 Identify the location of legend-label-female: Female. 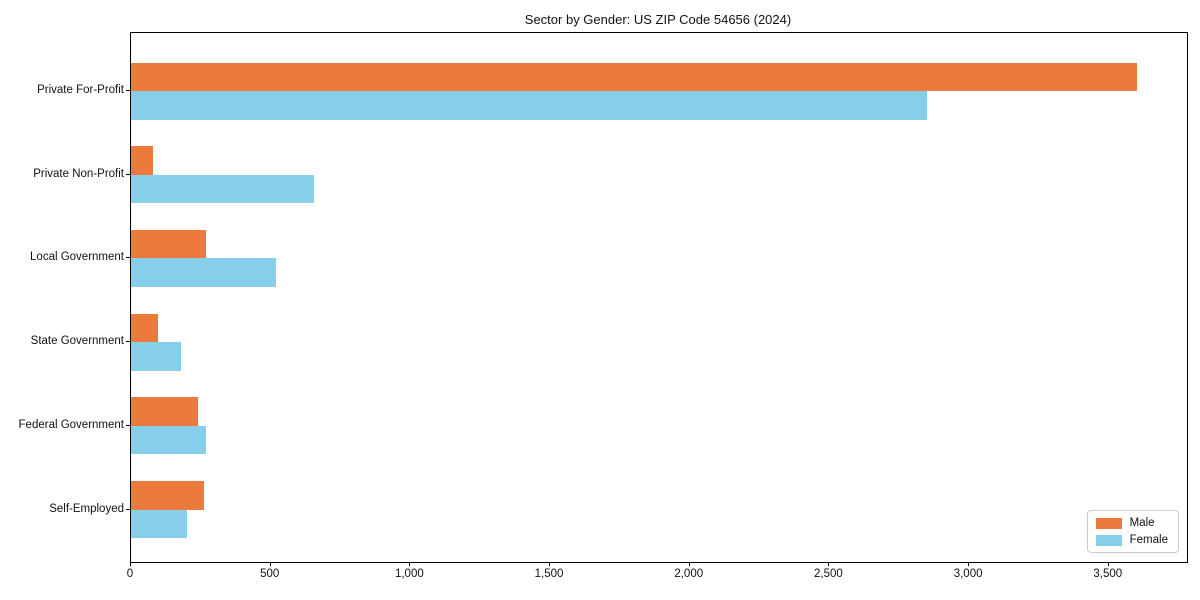
(1148, 540).